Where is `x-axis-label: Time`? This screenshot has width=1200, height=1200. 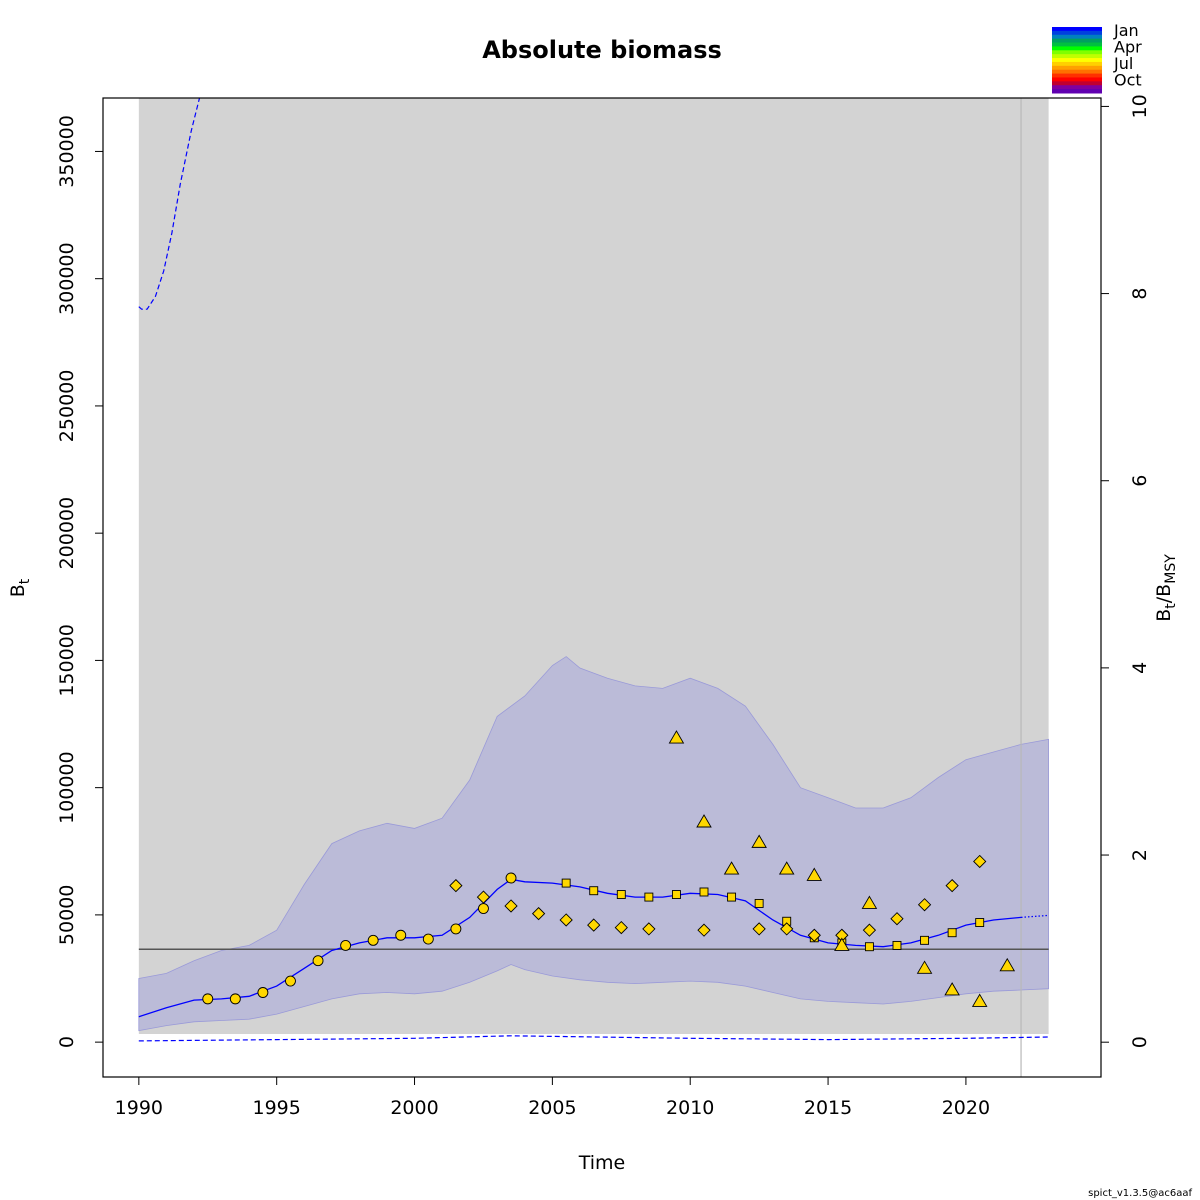
x-axis-label: Time is located at coordinates (602, 1163).